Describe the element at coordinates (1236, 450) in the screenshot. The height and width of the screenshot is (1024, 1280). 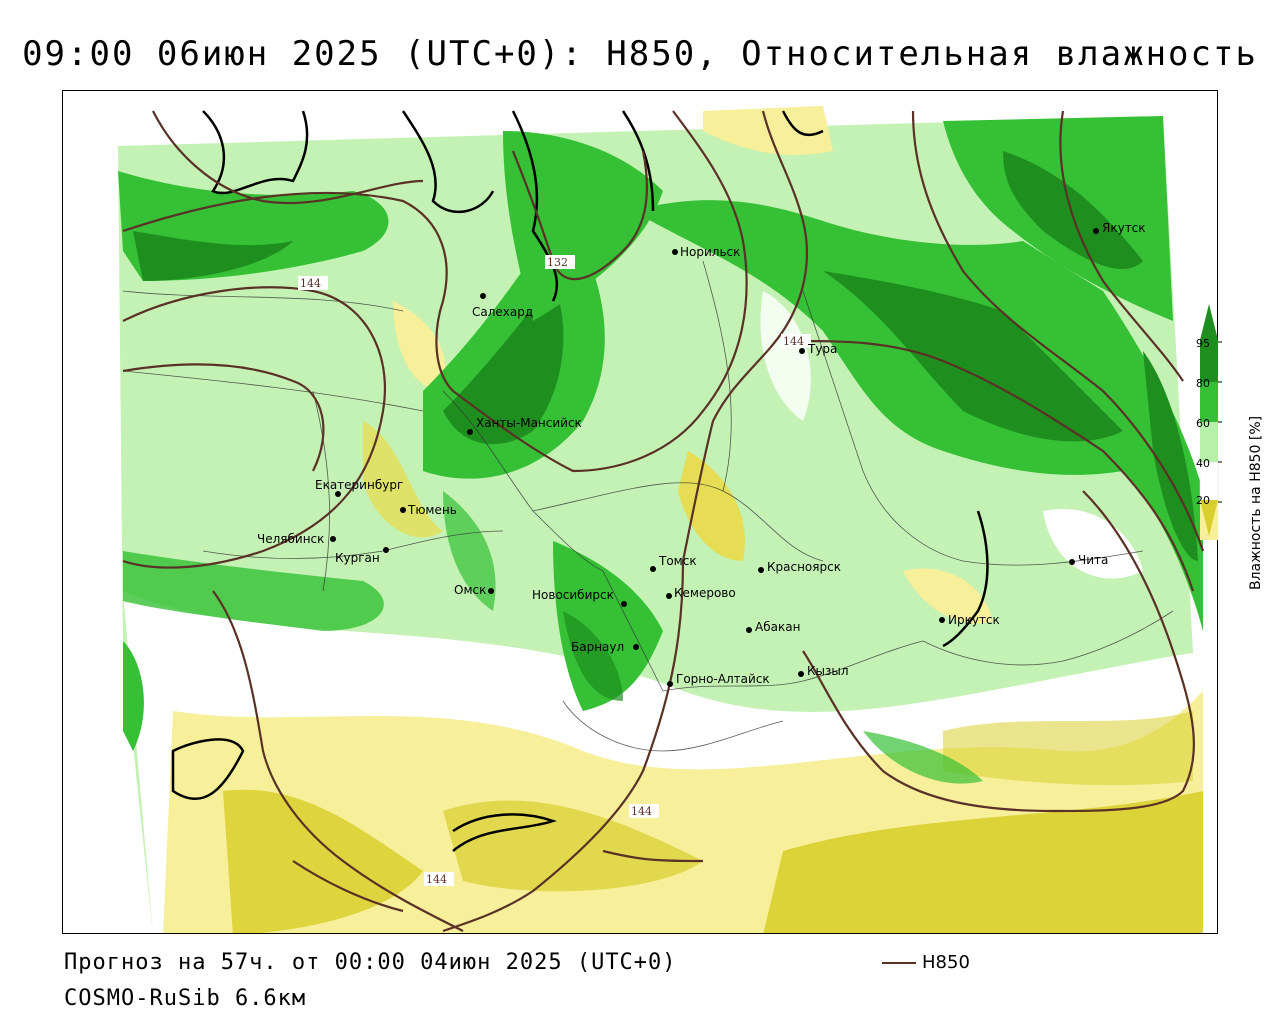
I see `humidity-legend: 95 80 60 40 20 Влажность на Н850 [%]` at that location.